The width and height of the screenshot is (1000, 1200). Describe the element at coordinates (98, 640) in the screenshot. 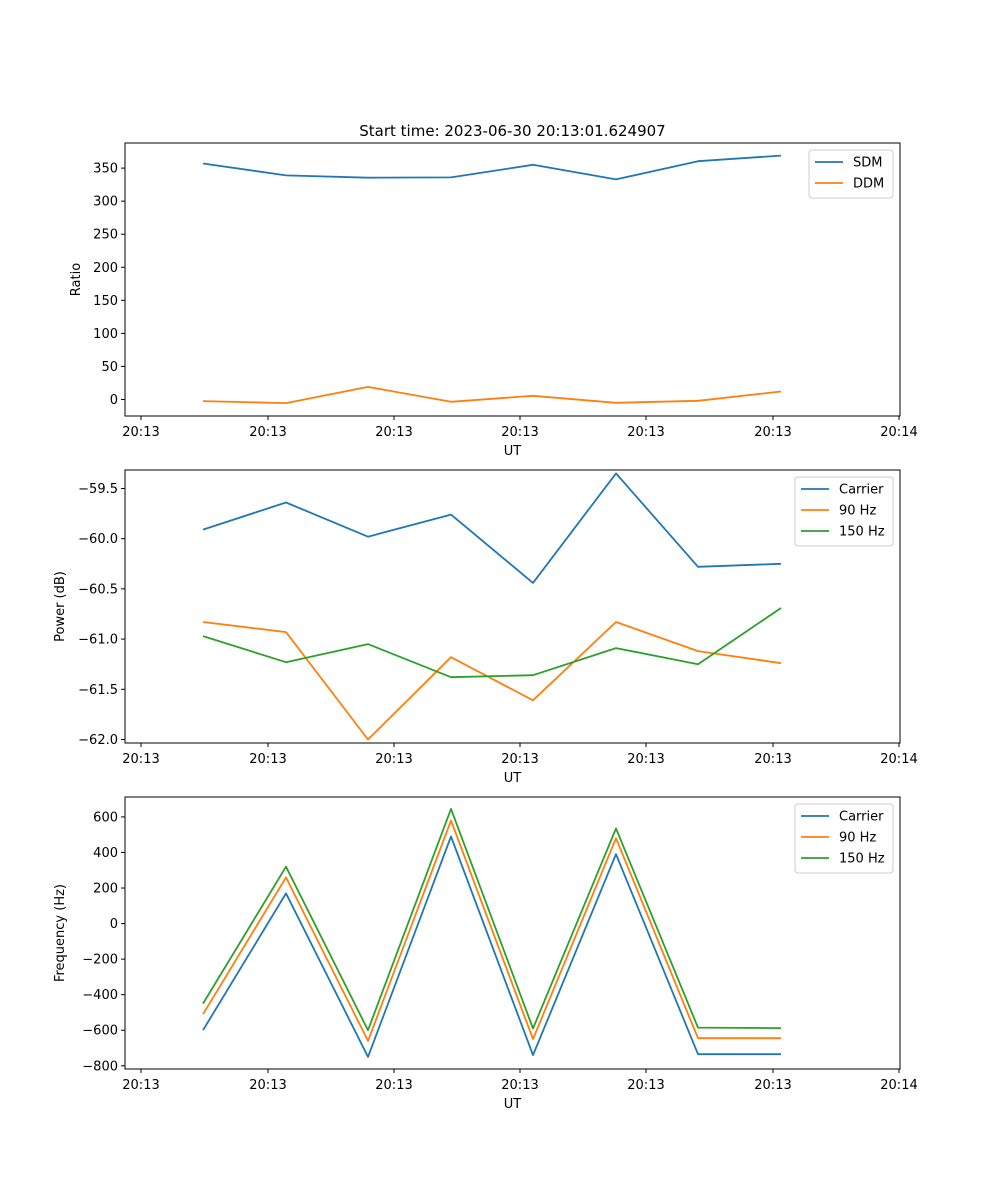

I see `y-tick-label: −61.0` at that location.